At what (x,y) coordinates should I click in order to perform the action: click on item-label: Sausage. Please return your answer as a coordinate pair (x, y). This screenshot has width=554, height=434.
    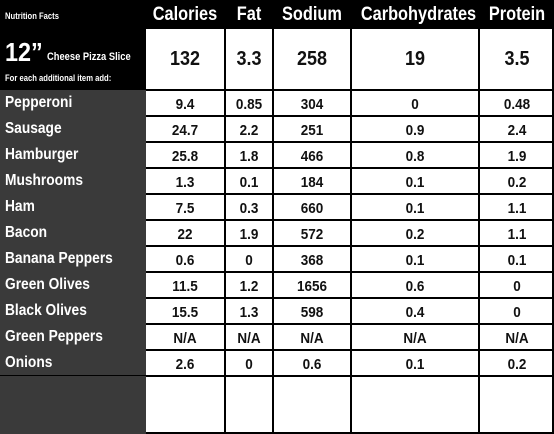
    Looking at the image, I should click on (33, 128).